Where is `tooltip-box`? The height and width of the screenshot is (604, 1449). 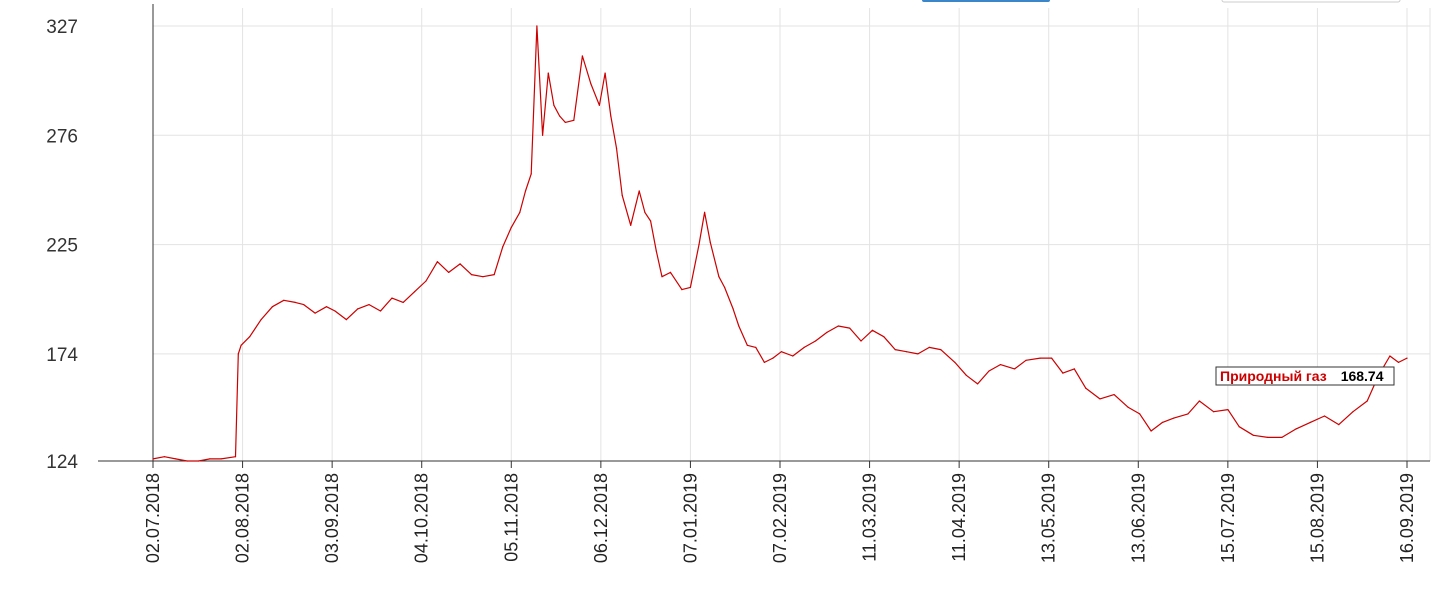 tooltip-box is located at coordinates (1305, 376).